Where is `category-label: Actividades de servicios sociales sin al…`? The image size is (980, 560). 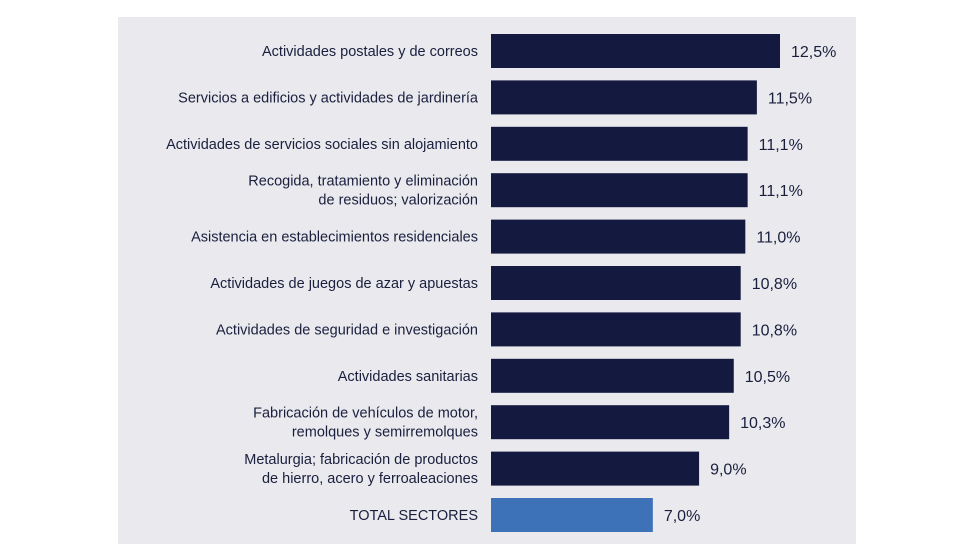
category-label: Actividades de servicios sociales sin al… is located at coordinates (322, 145).